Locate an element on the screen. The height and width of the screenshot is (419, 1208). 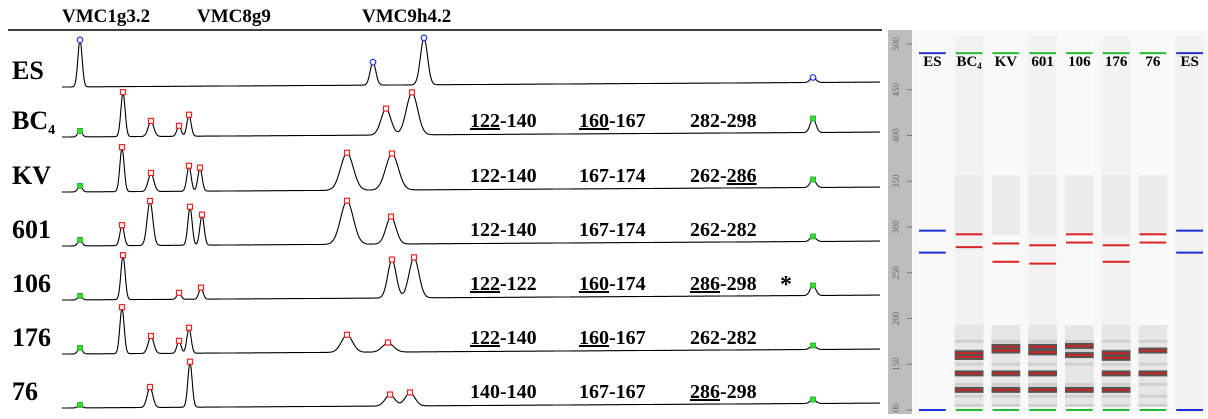
gel-axis-label: 100 is located at coordinates (896, 408).